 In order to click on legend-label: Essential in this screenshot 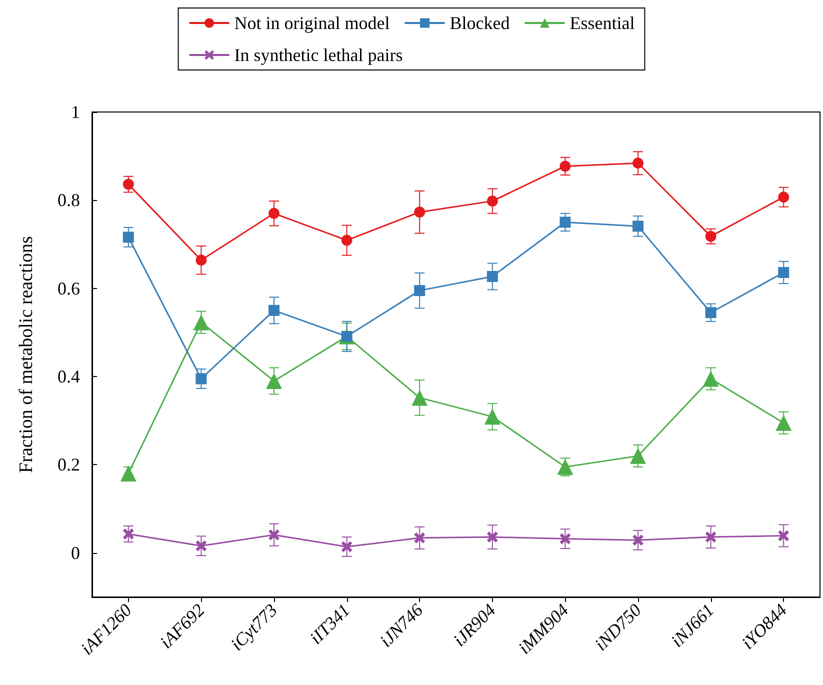, I will do `click(602, 23)`.